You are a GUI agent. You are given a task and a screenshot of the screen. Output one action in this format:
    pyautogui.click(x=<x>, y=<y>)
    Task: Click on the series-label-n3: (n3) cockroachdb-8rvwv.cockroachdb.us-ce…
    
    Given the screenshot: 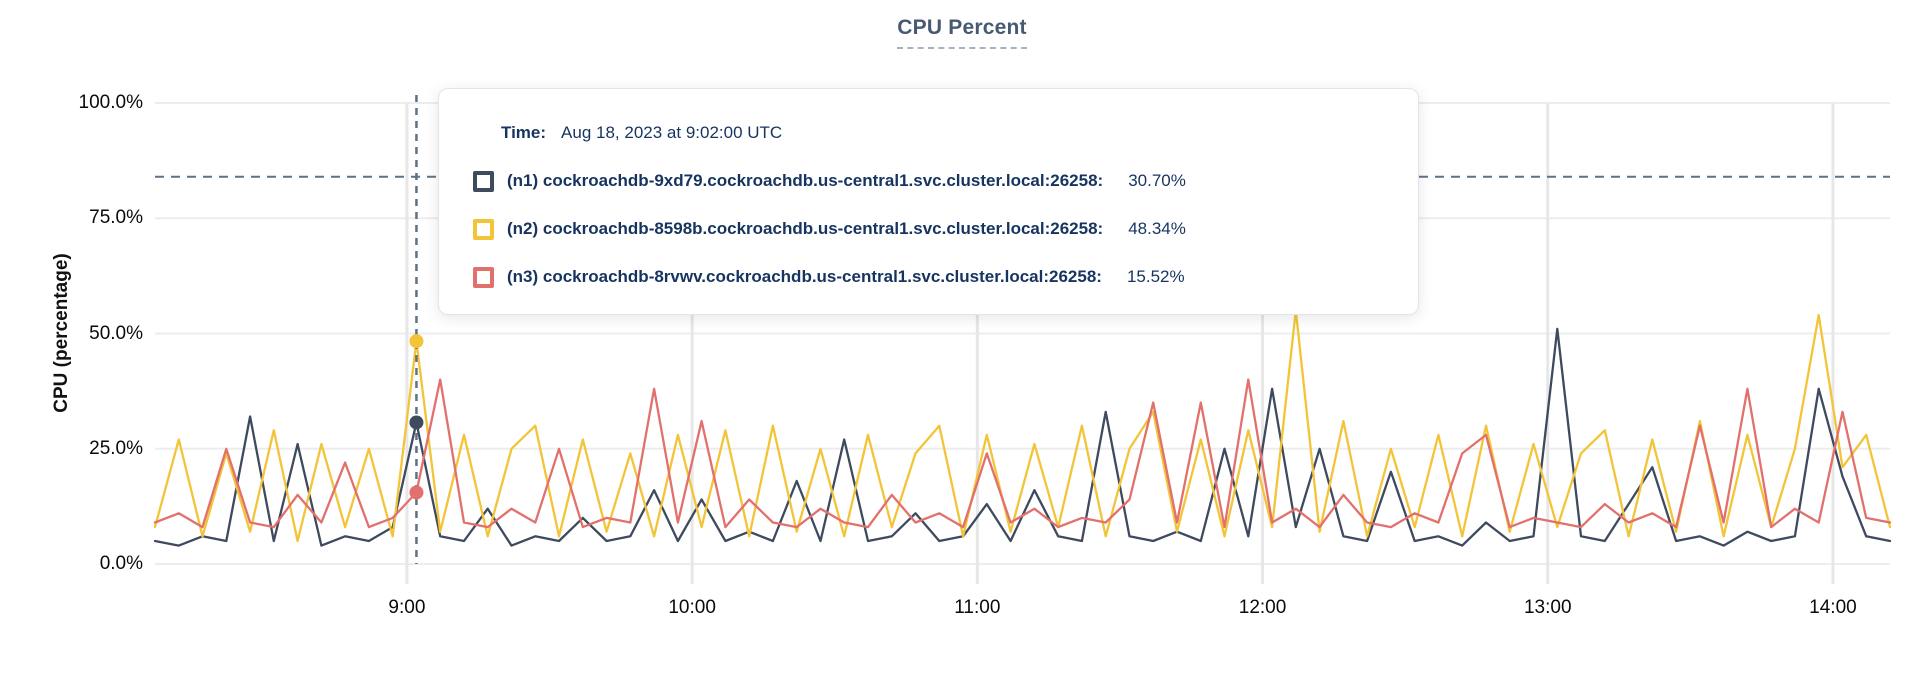 What is the action you would take?
    pyautogui.click(x=804, y=276)
    